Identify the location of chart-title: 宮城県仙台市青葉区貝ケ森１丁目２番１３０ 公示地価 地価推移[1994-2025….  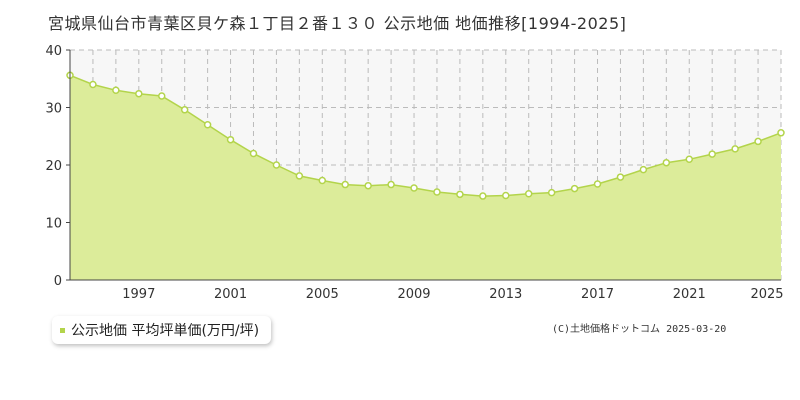
(337, 23).